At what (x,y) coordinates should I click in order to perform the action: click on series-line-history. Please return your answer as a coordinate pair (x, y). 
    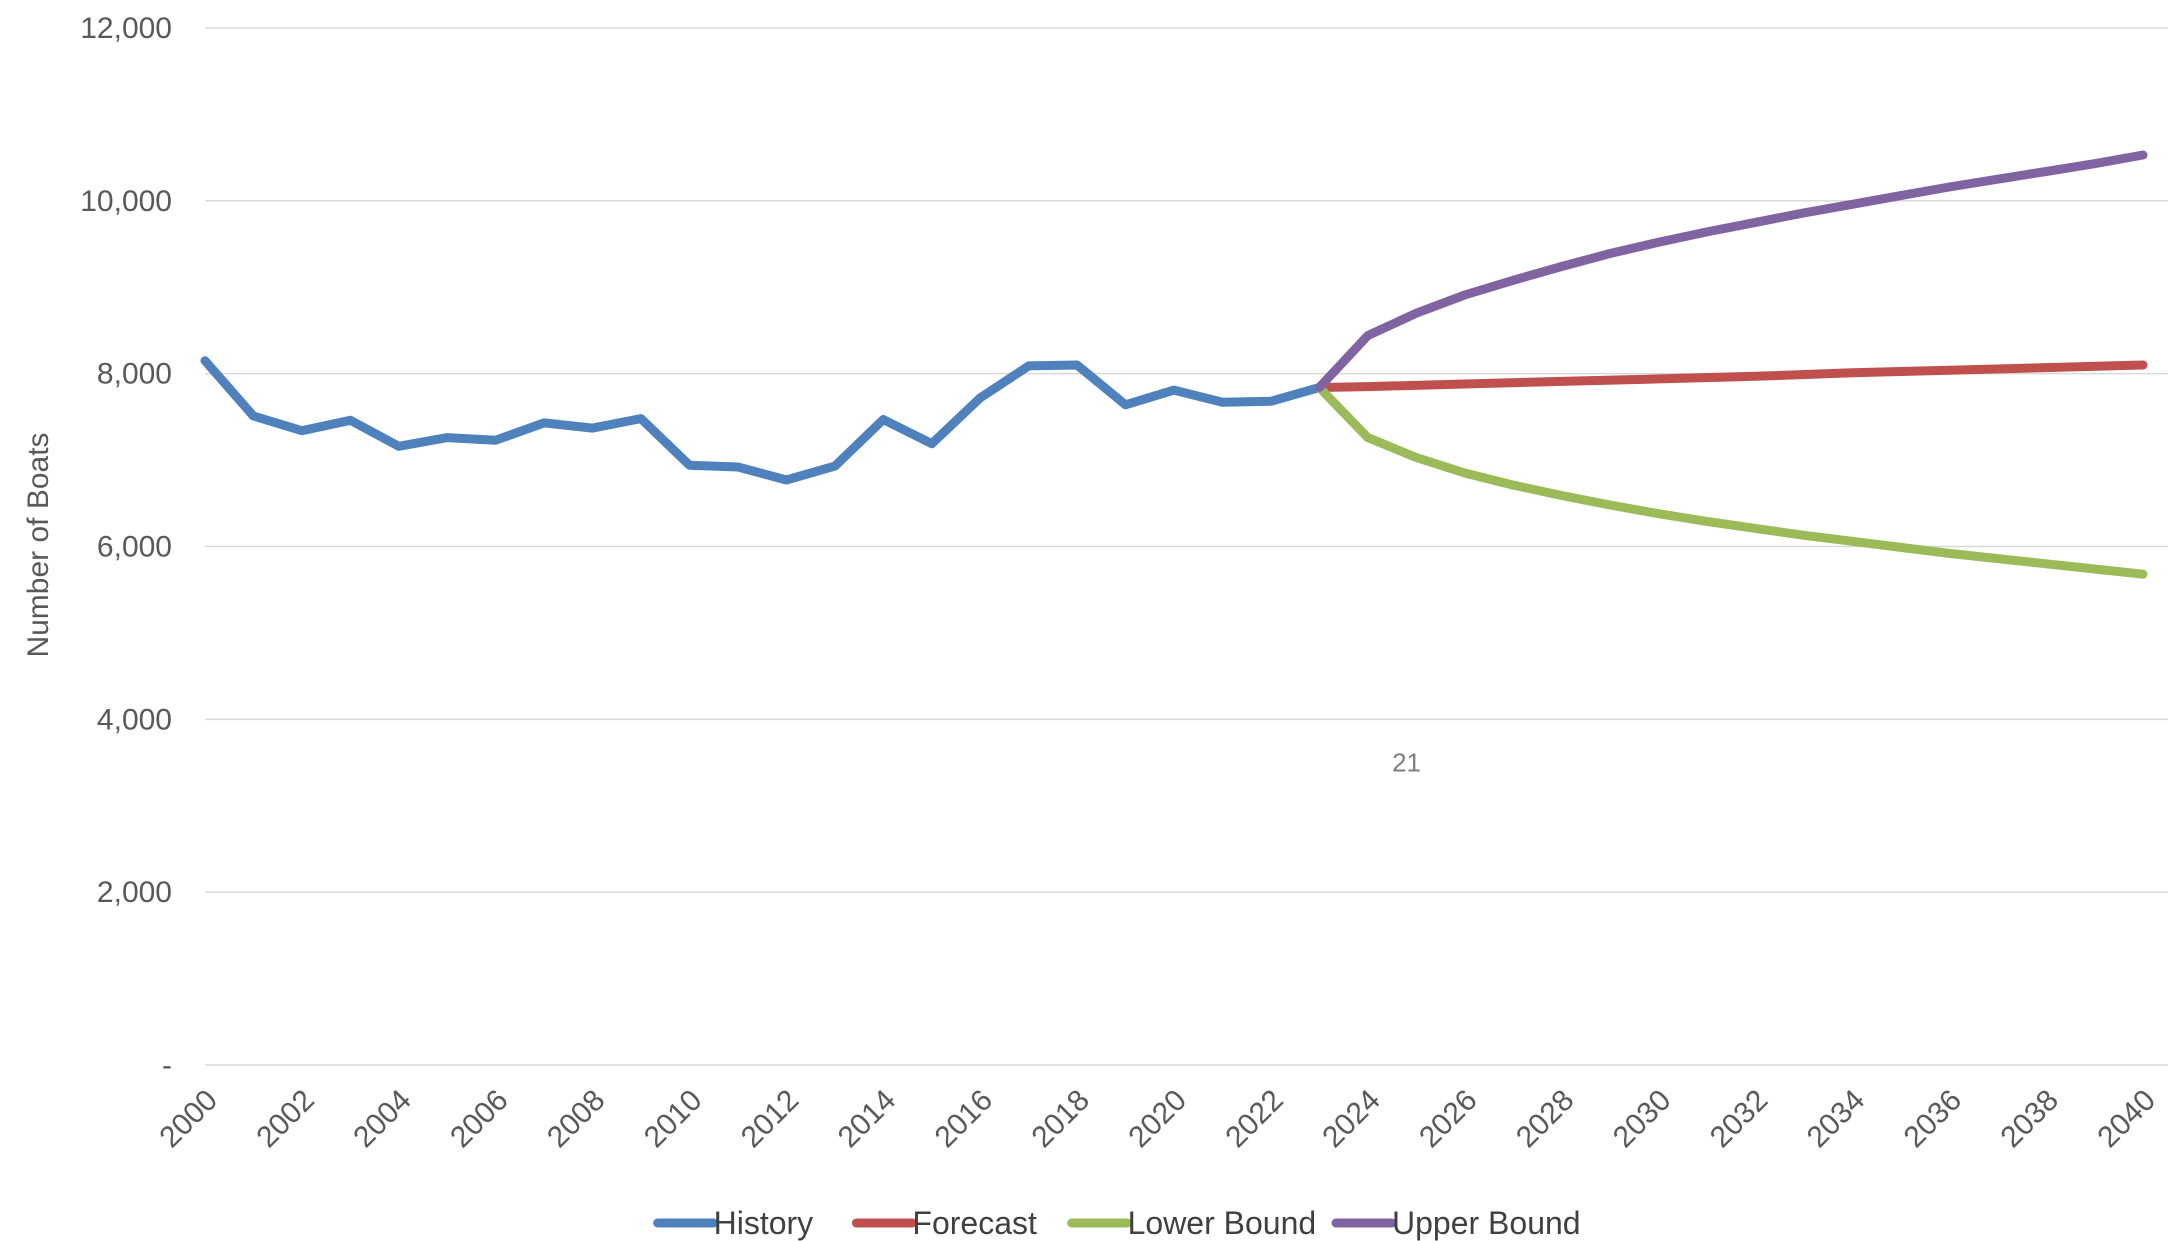
    Looking at the image, I should click on (762, 420).